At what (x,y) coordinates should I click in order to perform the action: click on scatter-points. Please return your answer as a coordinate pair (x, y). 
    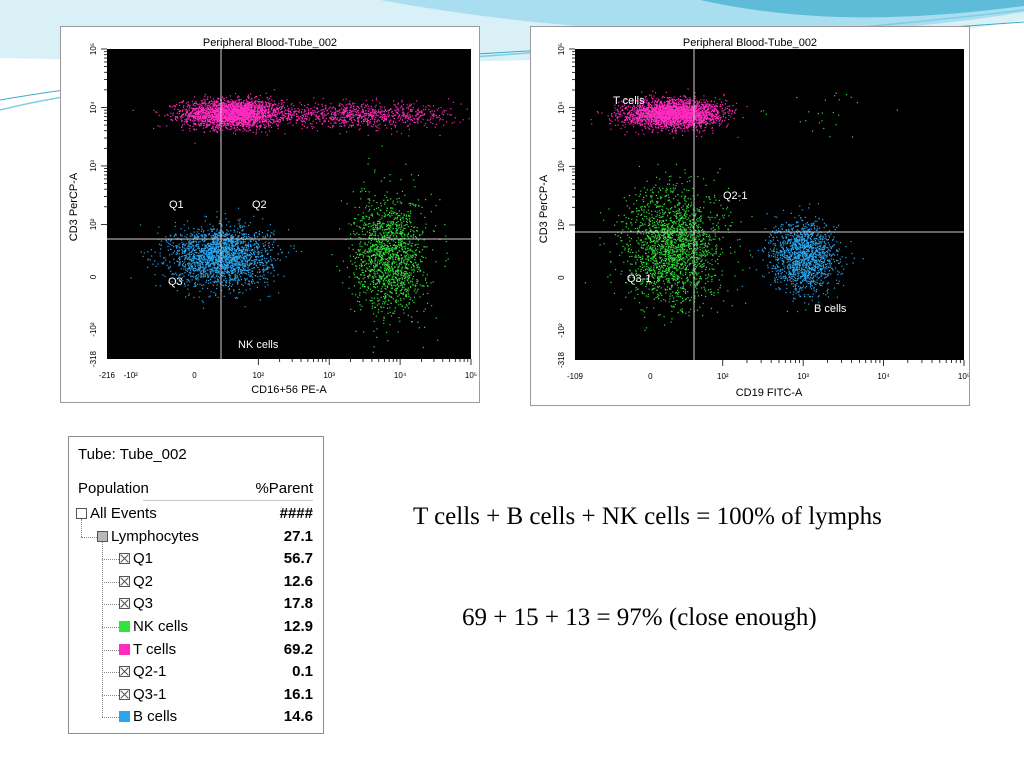
    Looking at the image, I should click on (300, 221).